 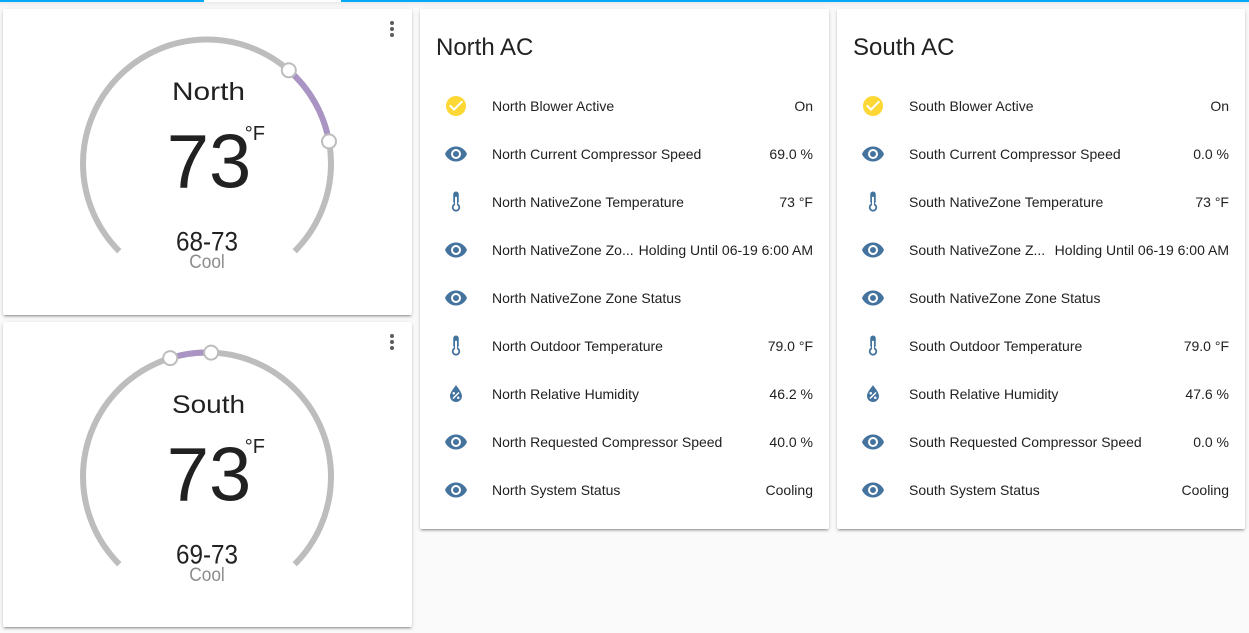 I want to click on svg-text: South, so click(x=208, y=405).